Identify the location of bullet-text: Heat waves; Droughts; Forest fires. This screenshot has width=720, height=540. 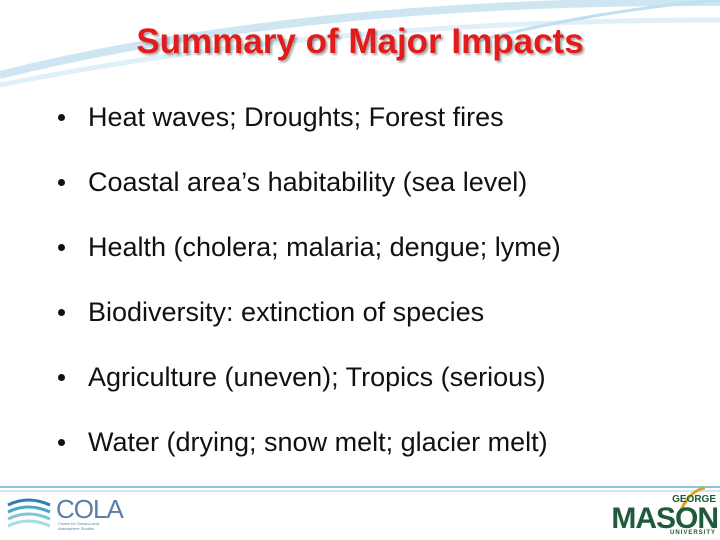
(296, 117).